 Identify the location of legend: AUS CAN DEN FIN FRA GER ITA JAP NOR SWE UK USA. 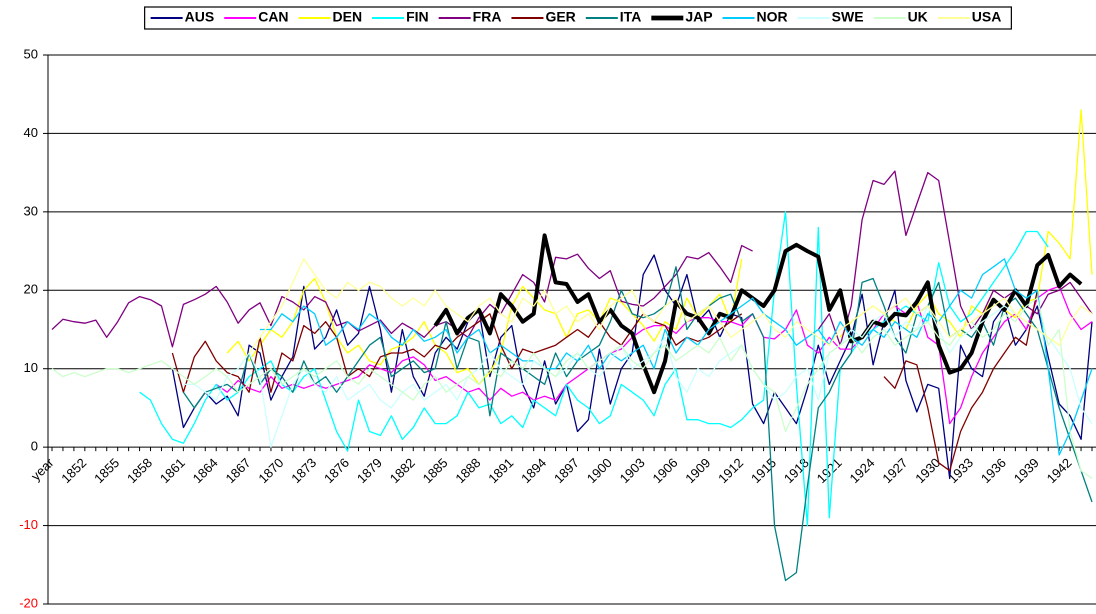
(578, 18).